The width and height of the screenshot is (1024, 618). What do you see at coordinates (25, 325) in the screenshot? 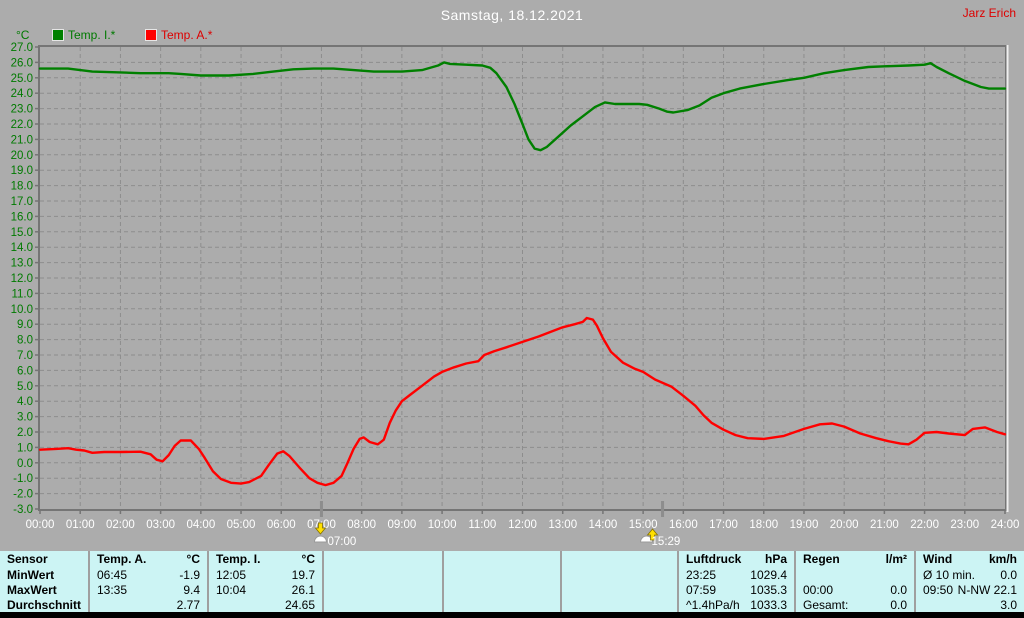
I see `y-tick-label: 9.0` at bounding box center [25, 325].